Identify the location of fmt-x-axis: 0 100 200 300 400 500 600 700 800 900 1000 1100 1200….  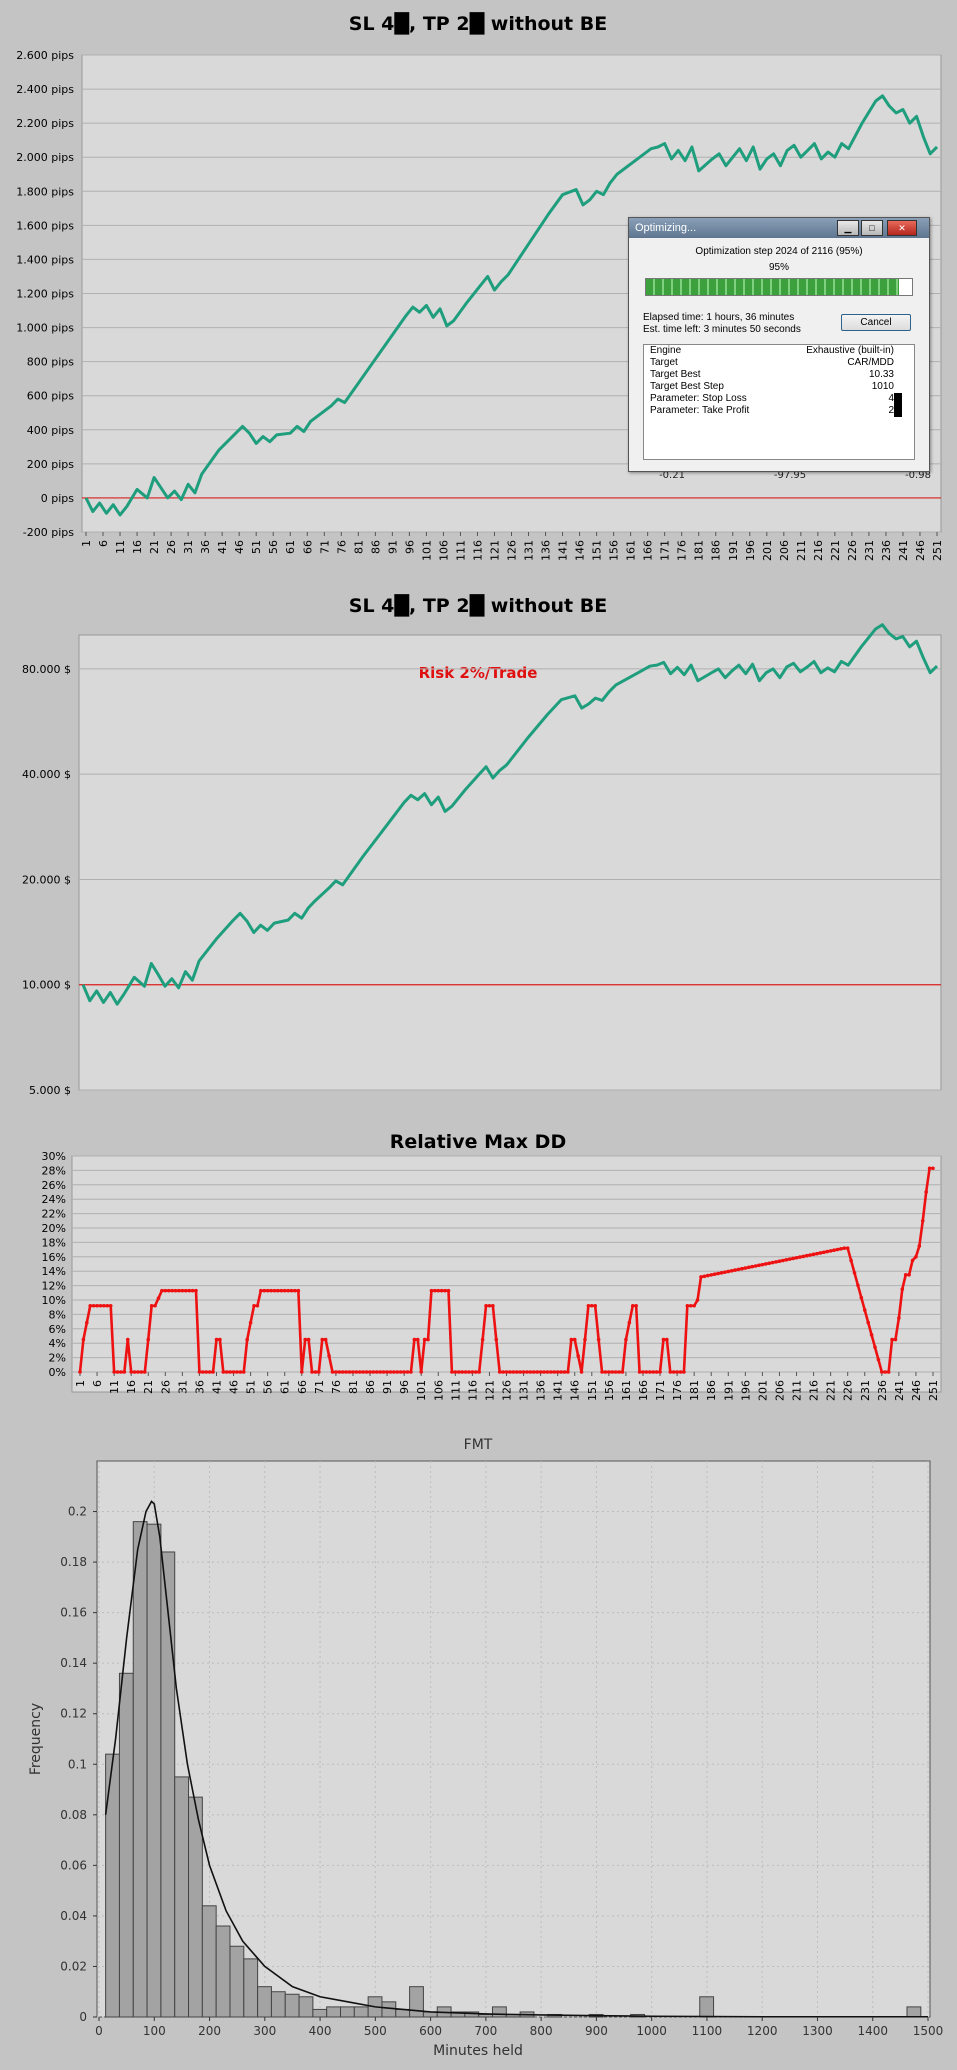
(519, 2027).